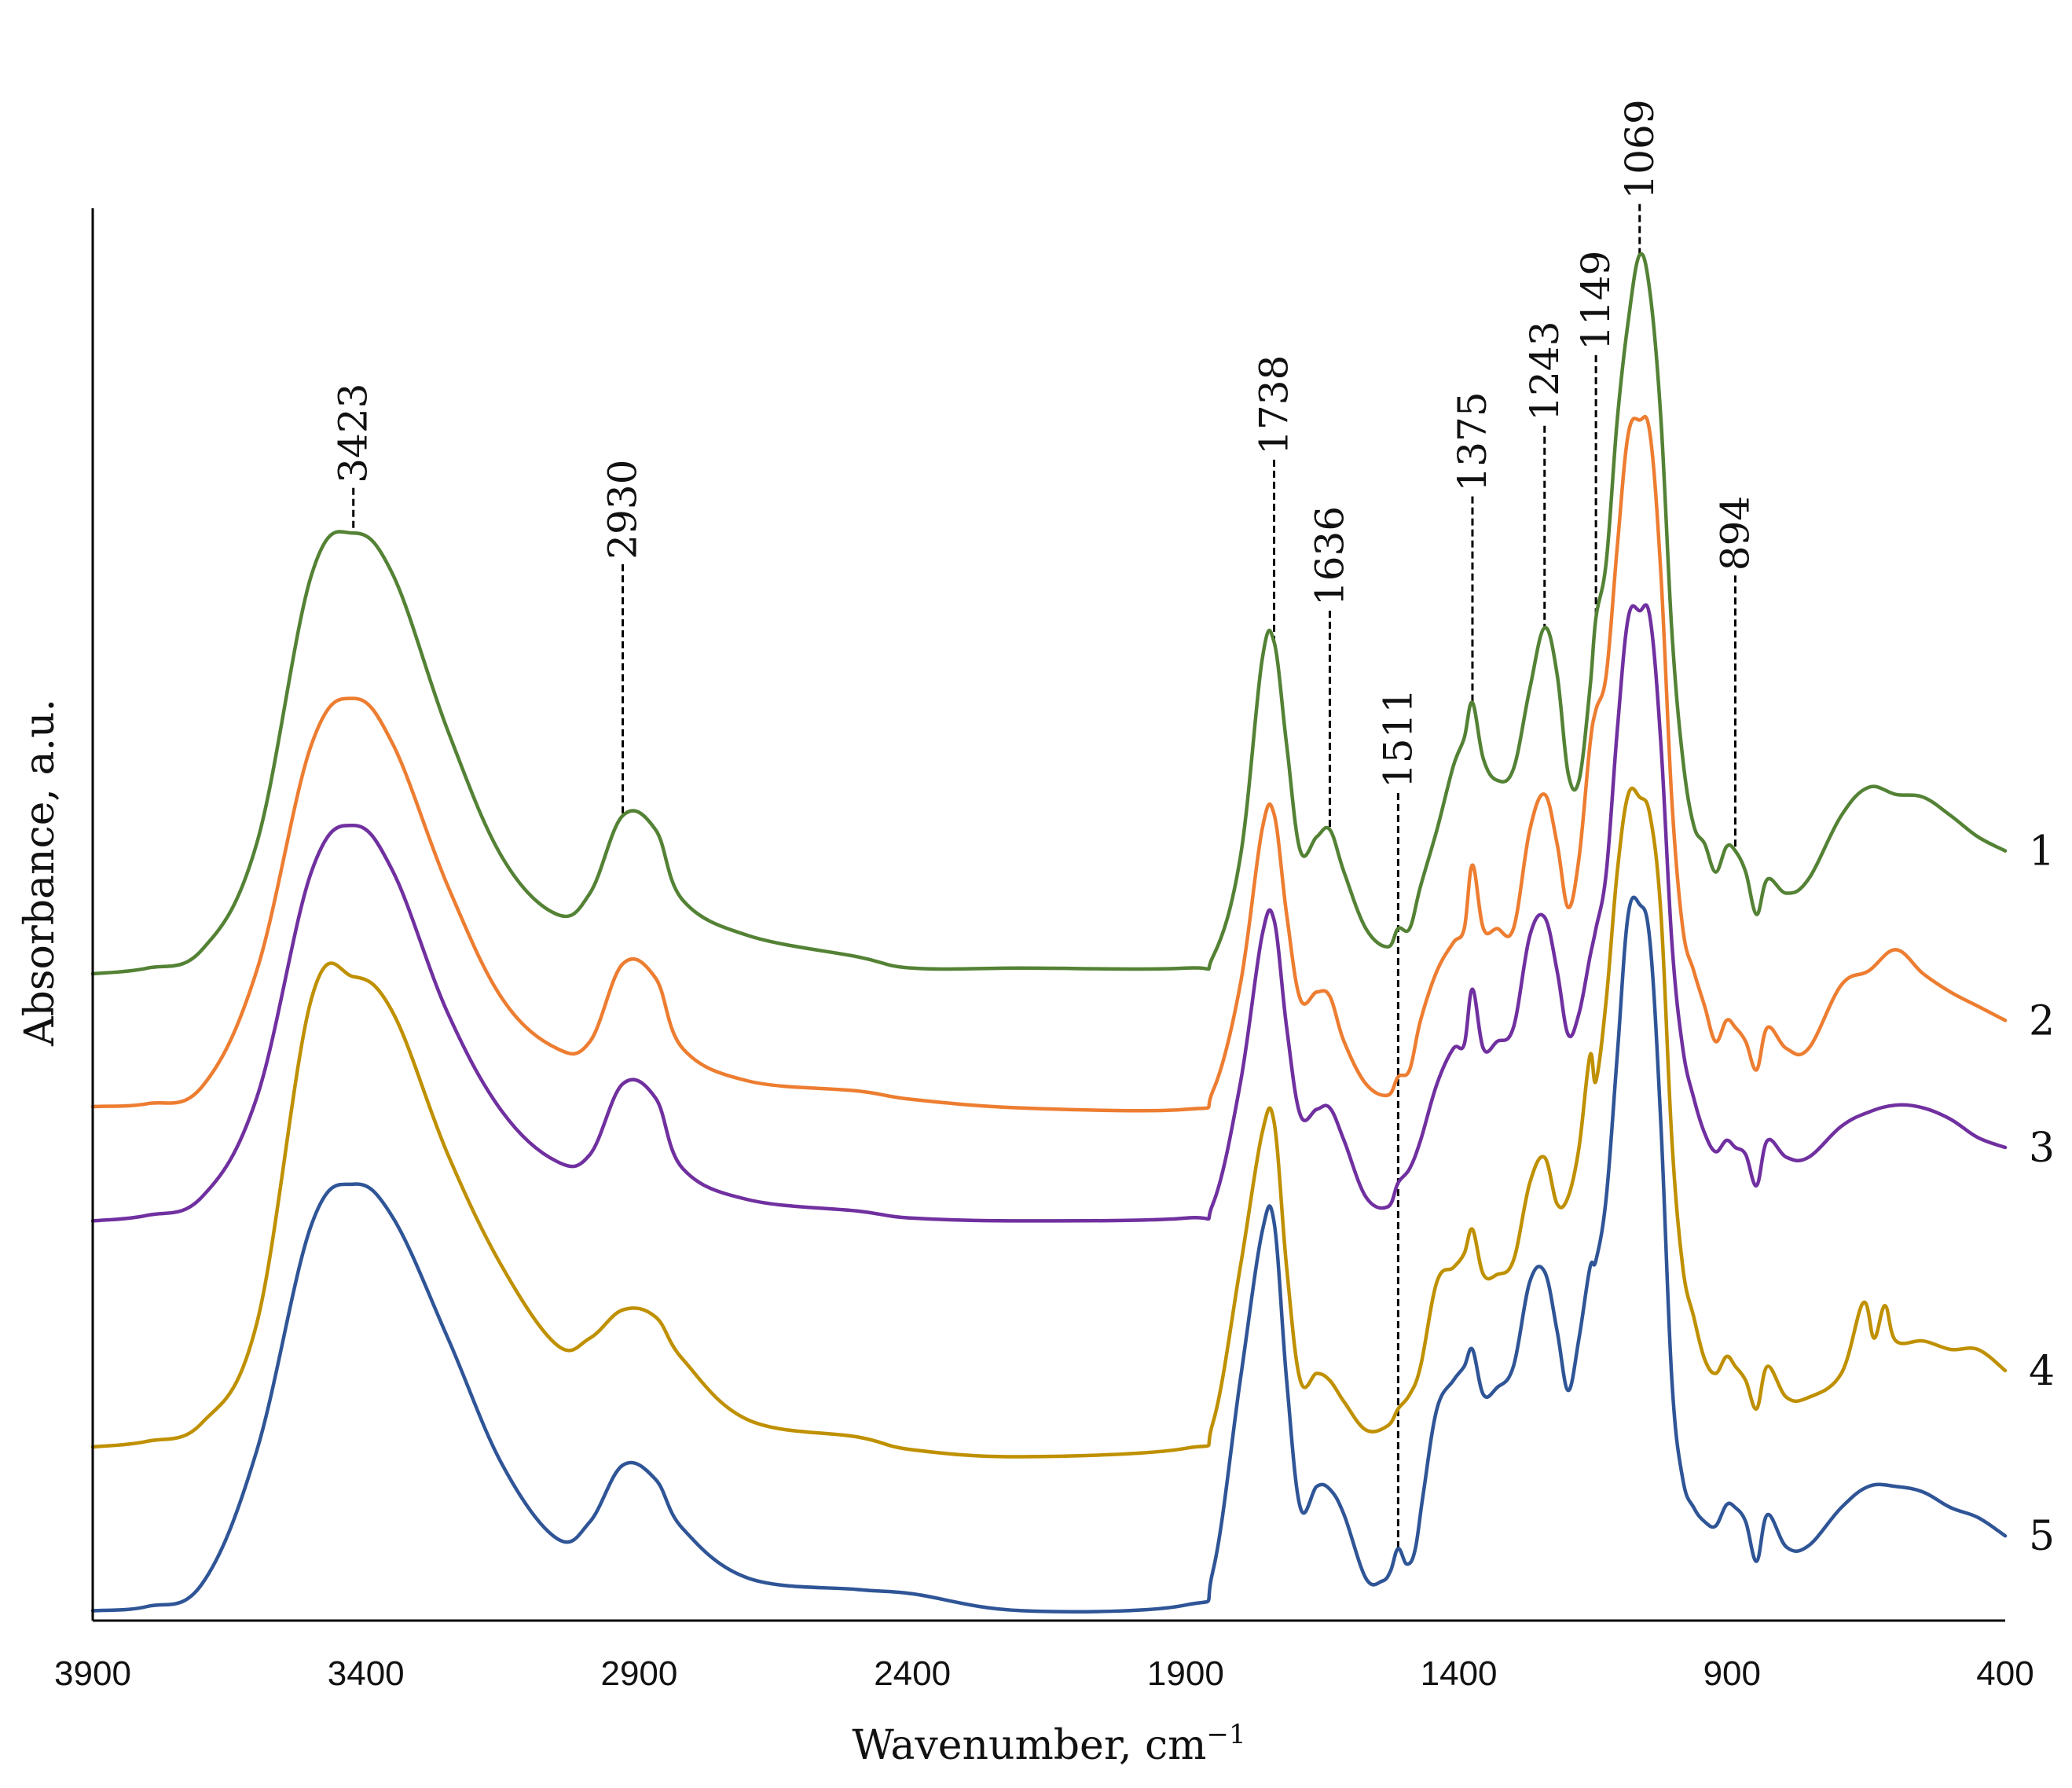 Image resolution: width=2072 pixels, height=1788 pixels. Describe the element at coordinates (366, 1673) in the screenshot. I see `x-tick-label-3400: 3400` at that location.